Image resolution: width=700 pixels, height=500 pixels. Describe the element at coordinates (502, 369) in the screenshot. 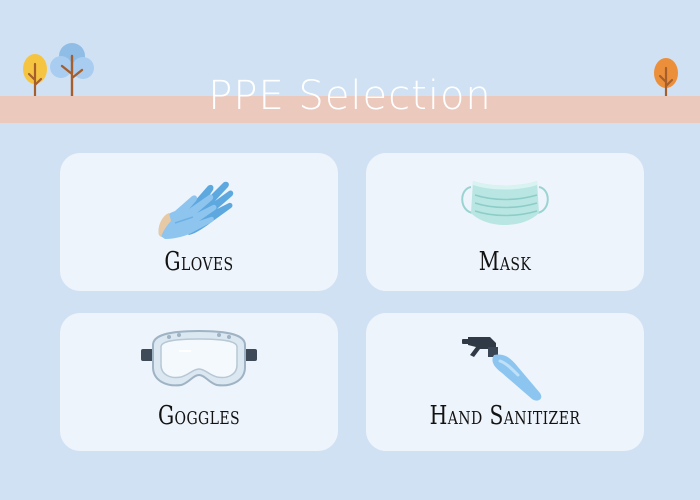

I see `spray-bottle-icon` at that location.